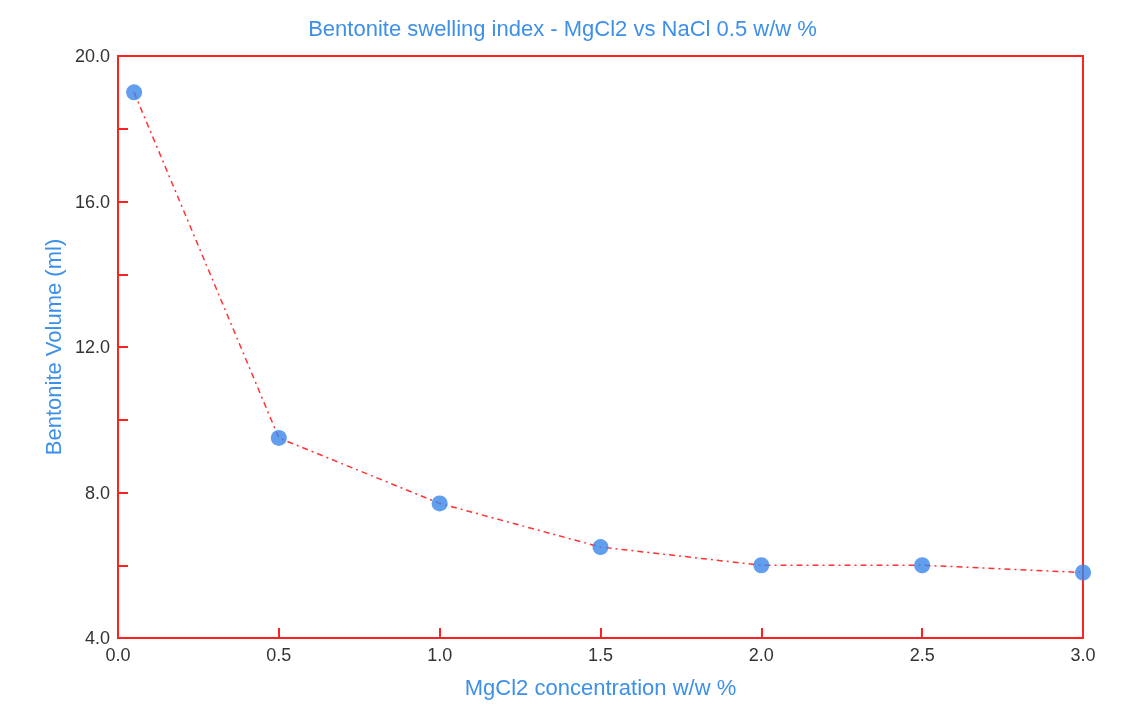 The width and height of the screenshot is (1125, 724). What do you see at coordinates (562, 28) in the screenshot?
I see `chart-title: Bentonite swelling index - MgCl2 vs NaCl 0.5 w/w %` at bounding box center [562, 28].